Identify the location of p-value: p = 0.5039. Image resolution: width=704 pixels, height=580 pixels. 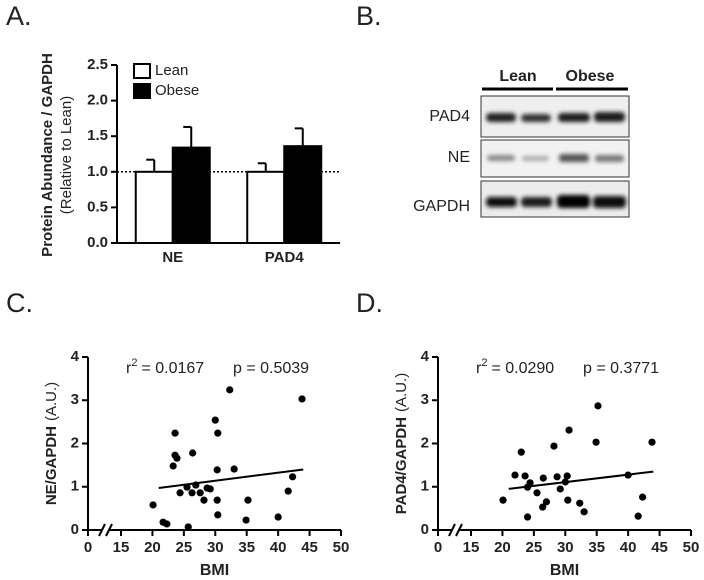
(271, 368).